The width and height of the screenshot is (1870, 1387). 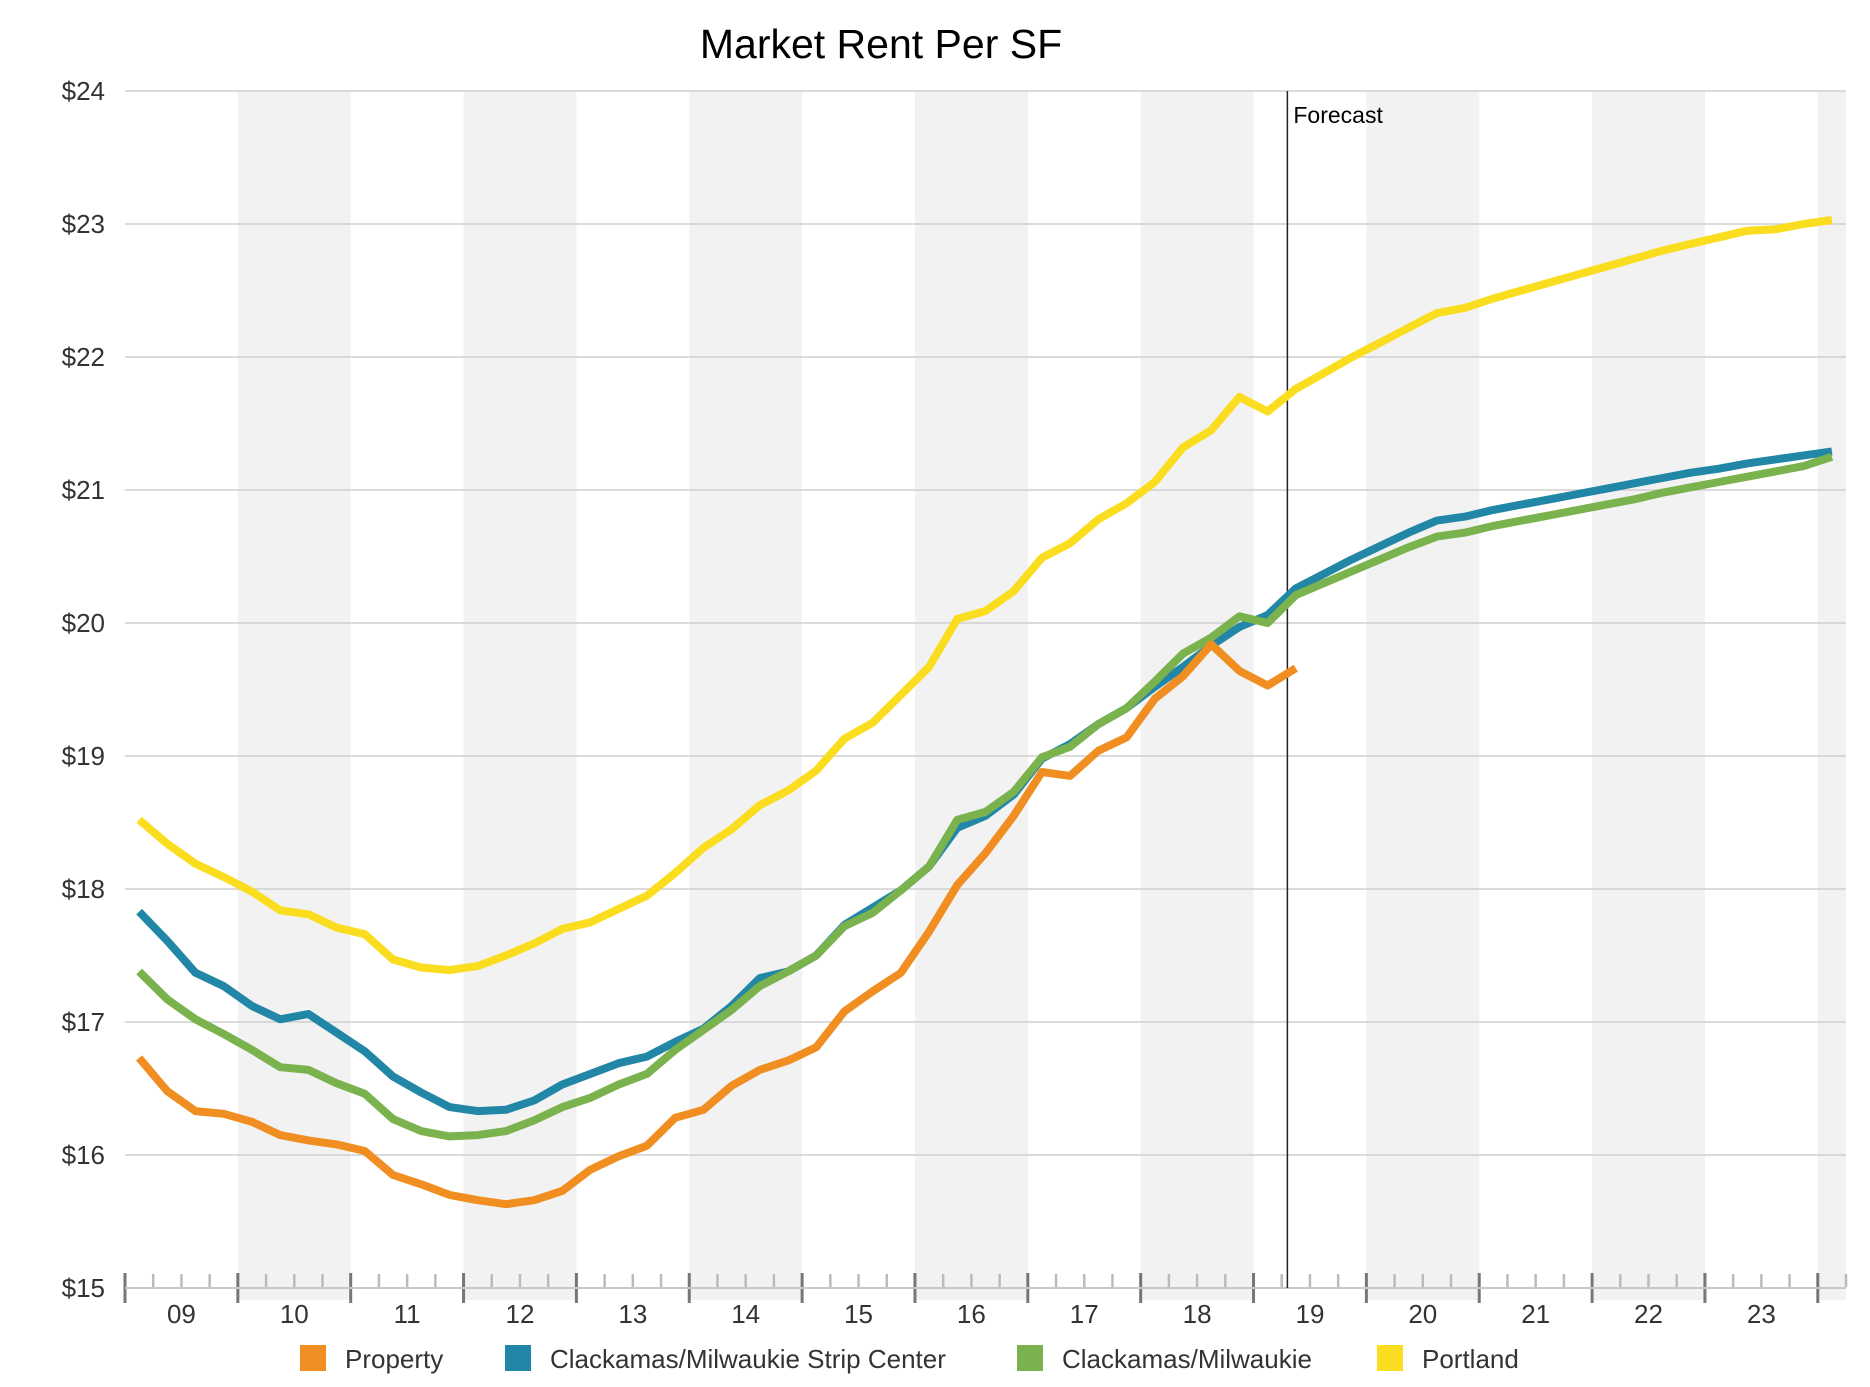 What do you see at coordinates (632, 1314) in the screenshot?
I see `x-tick-label: 13` at bounding box center [632, 1314].